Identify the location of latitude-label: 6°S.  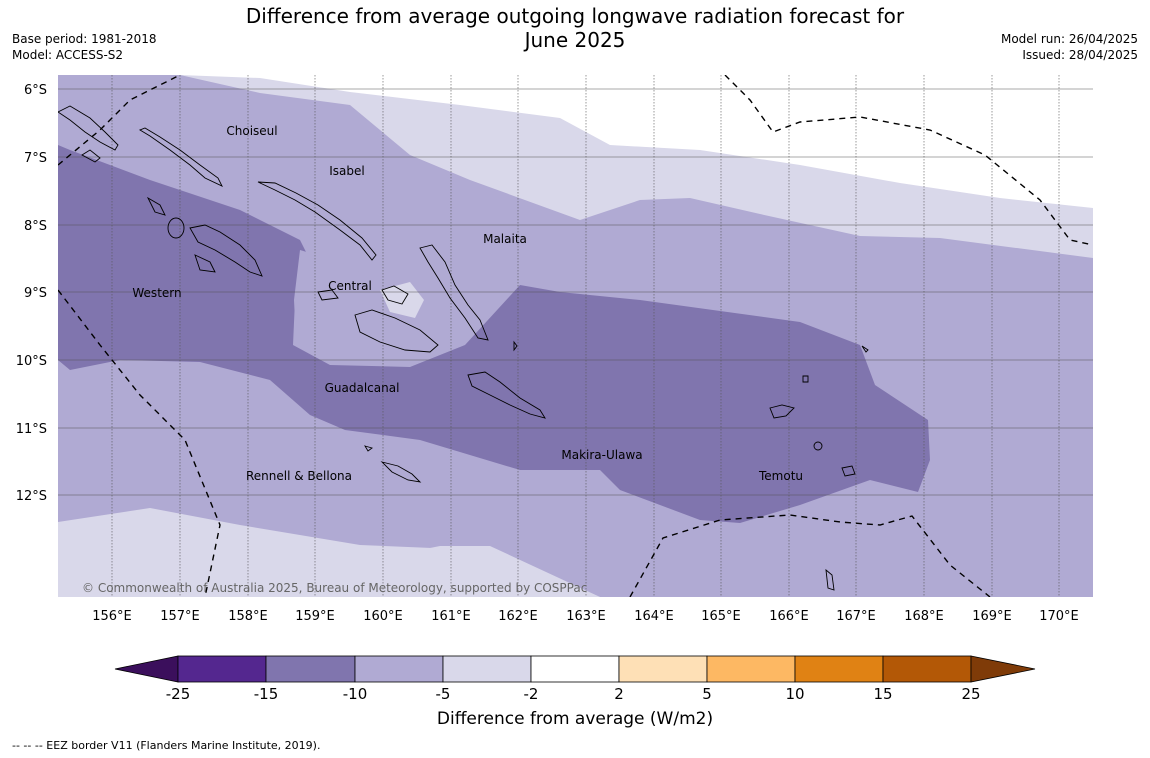
(35, 90).